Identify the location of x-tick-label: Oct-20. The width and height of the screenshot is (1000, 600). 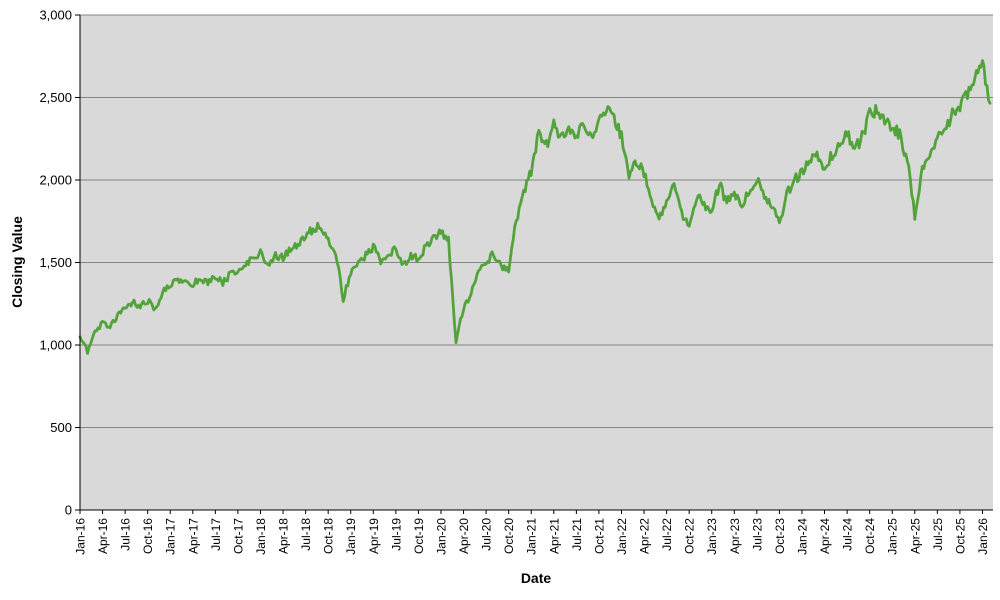
(509, 536).